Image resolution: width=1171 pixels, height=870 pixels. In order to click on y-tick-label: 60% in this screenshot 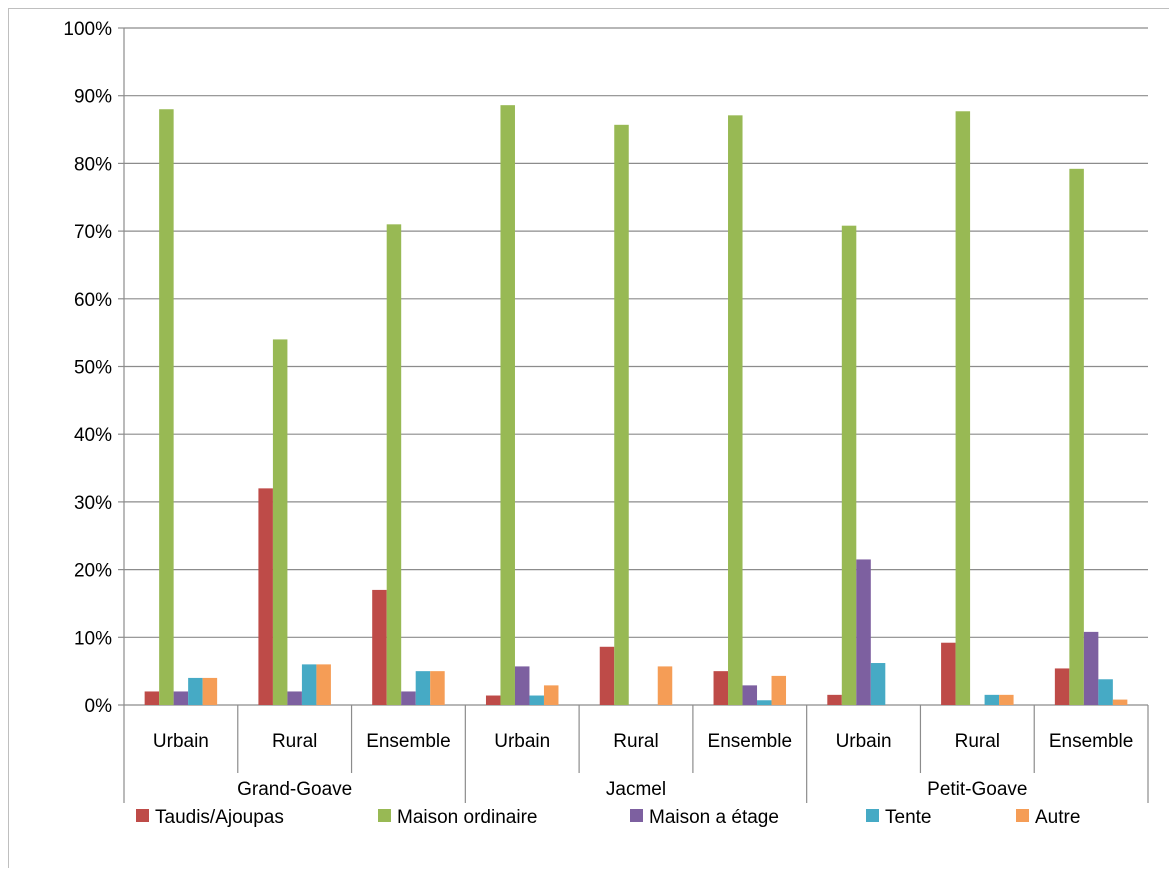, I will do `click(93, 300)`.